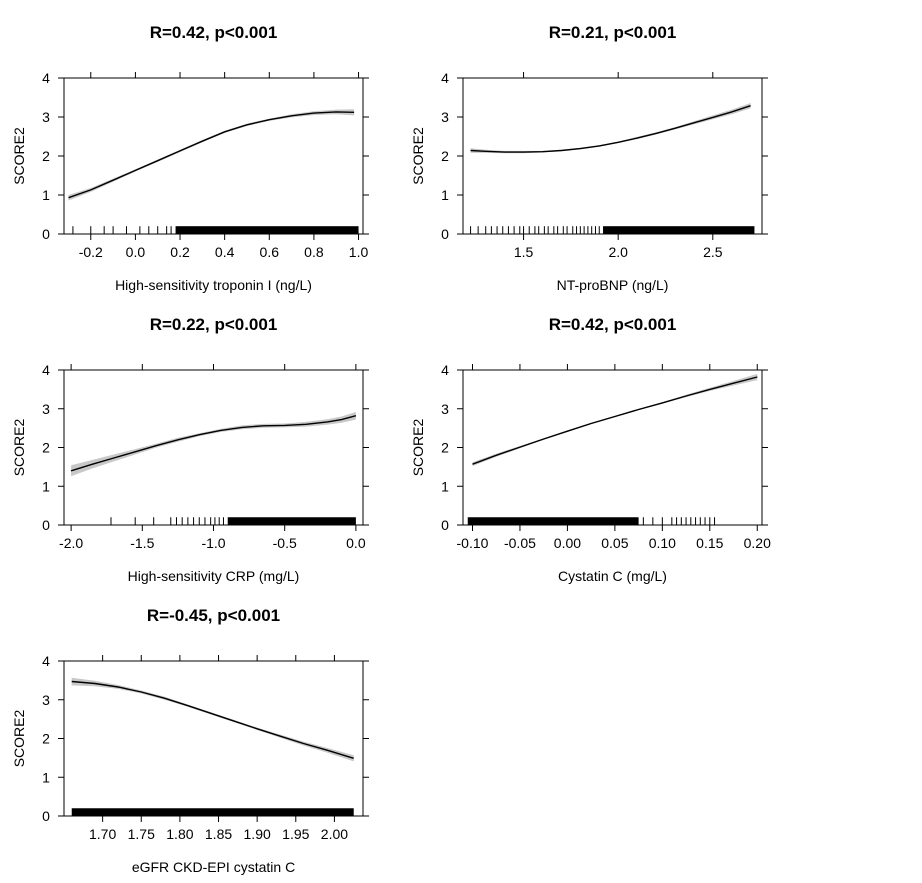  I want to click on x-axis-label: Cystatin C (mg/L), so click(612, 576).